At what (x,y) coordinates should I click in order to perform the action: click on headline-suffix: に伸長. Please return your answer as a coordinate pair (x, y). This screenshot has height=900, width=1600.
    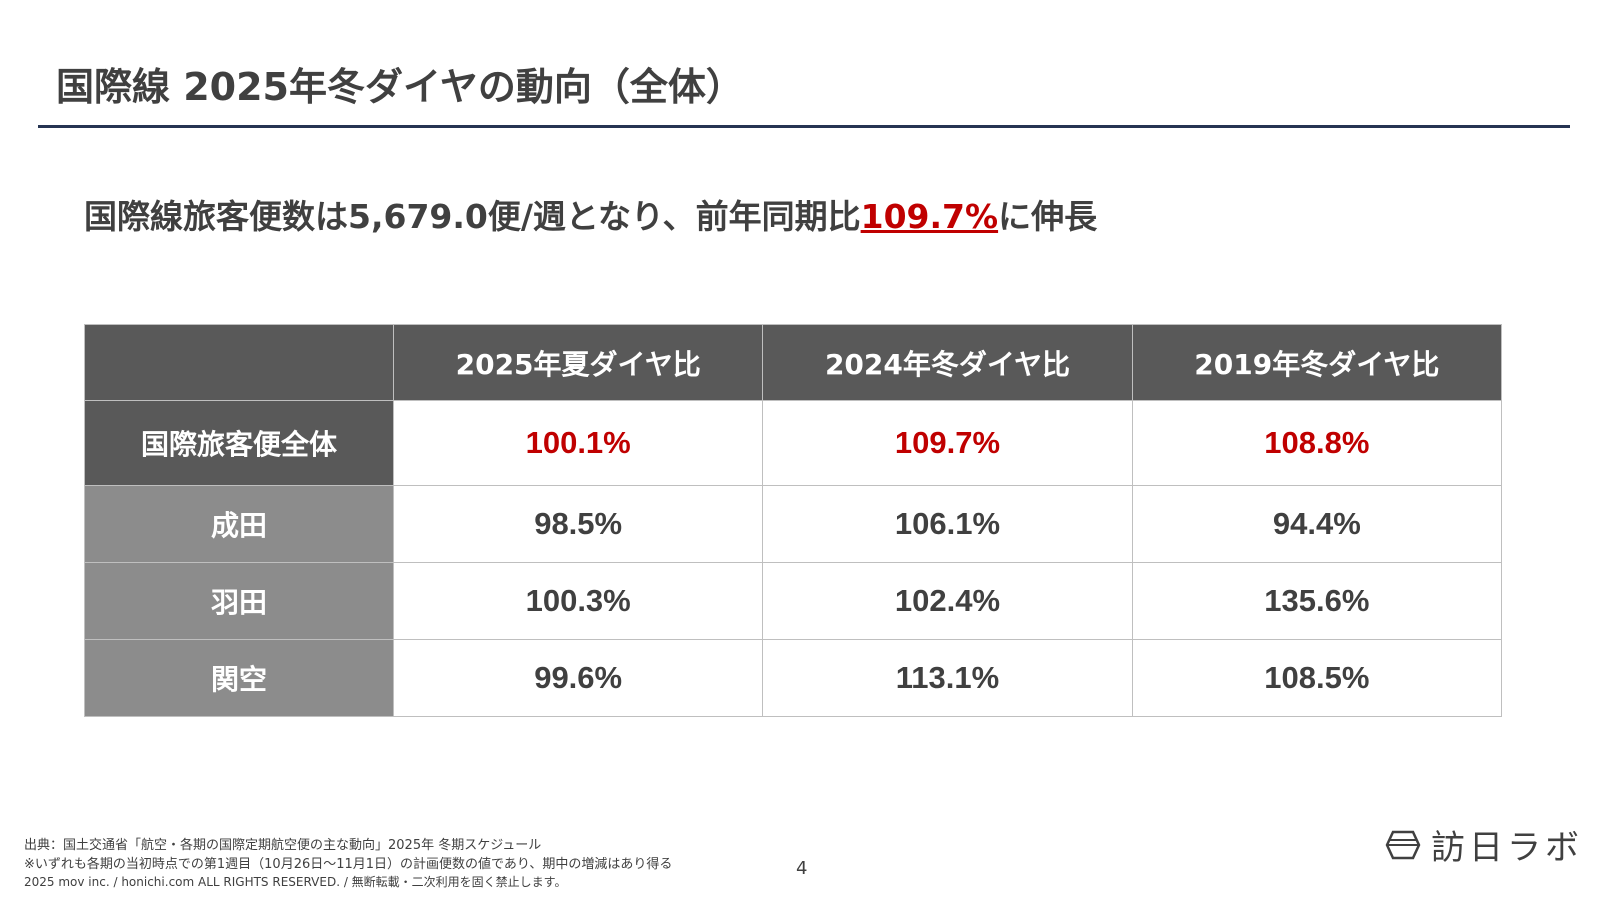
    Looking at the image, I should click on (1048, 216).